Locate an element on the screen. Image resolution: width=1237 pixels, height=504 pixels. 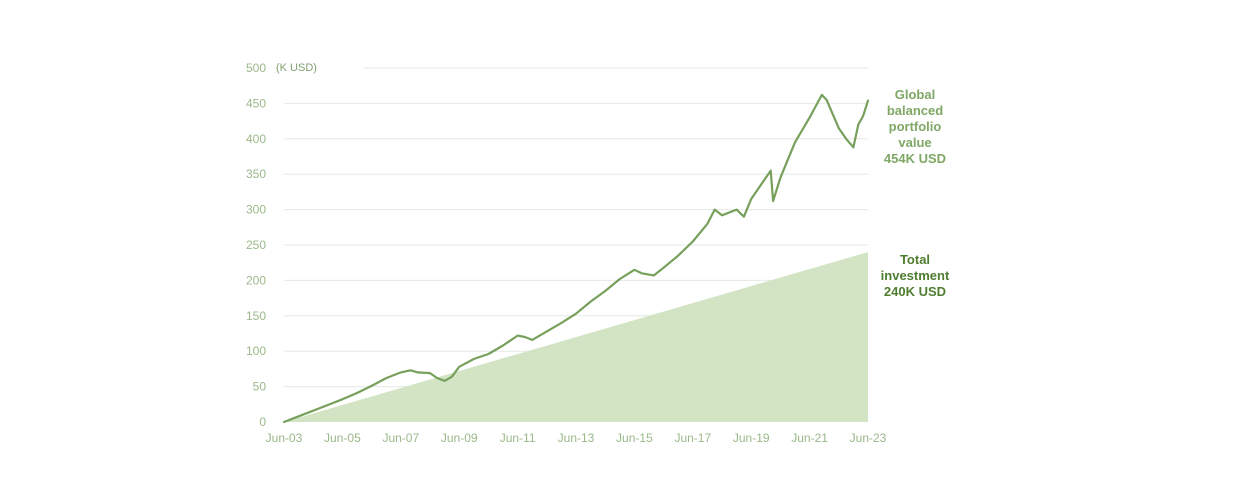
portfolio-label-line: balanced is located at coordinates (915, 110).